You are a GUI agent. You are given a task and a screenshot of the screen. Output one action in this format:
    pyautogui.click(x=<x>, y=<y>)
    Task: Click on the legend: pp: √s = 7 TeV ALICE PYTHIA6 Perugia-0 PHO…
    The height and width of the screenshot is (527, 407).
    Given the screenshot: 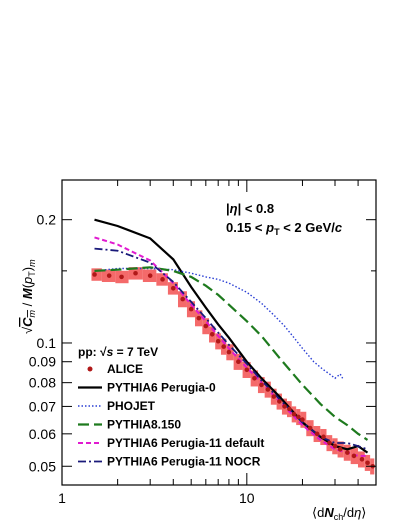 What is the action you would take?
    pyautogui.click(x=171, y=407)
    